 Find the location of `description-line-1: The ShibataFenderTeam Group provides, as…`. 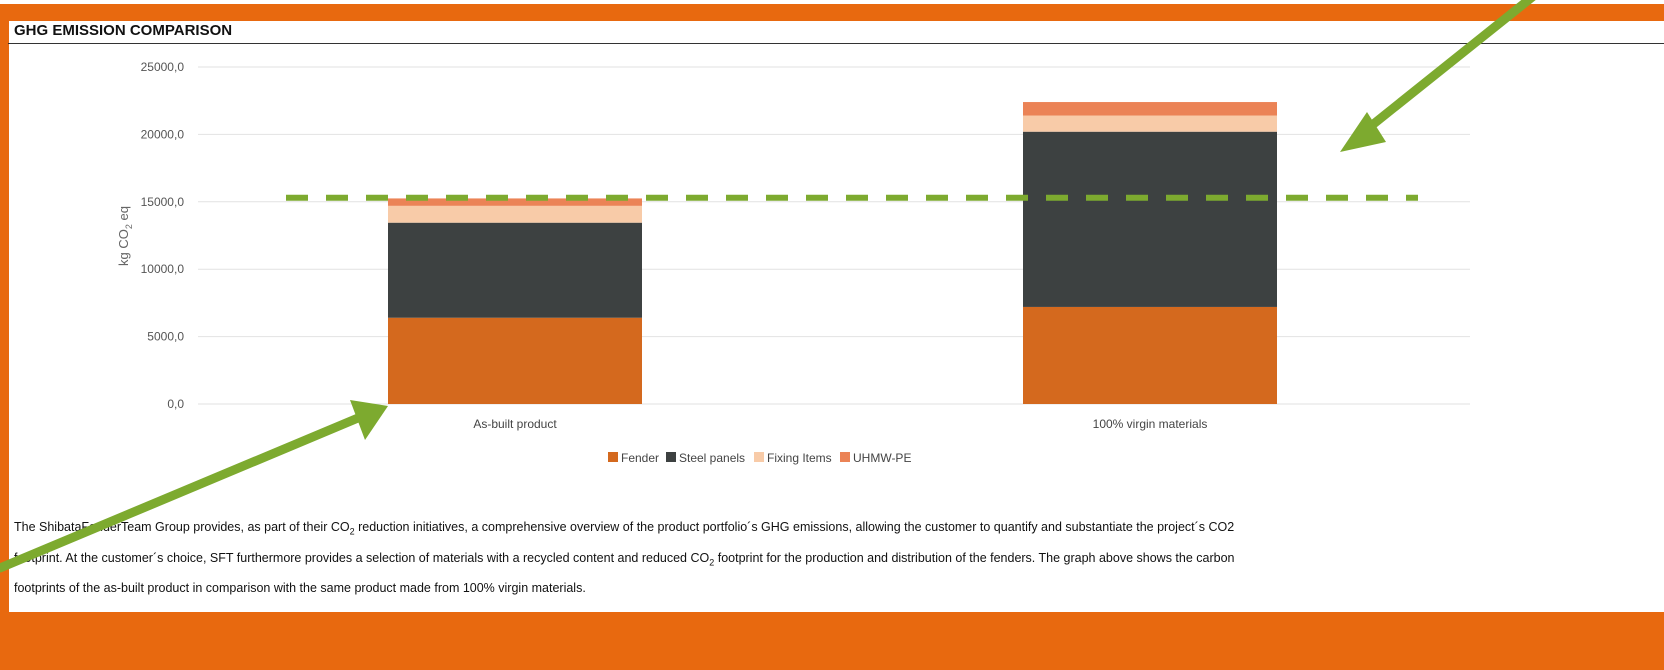

description-line-1: The ShibataFenderTeam Group provides, as… is located at coordinates (624, 528).